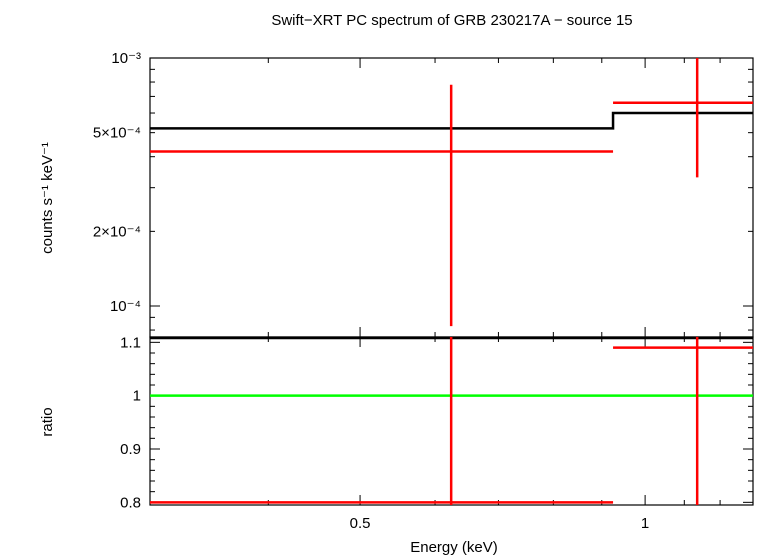  Describe the element at coordinates (117, 231) in the screenshot. I see `spectrum-y-tick-label: 2×10⁻⁴` at that location.